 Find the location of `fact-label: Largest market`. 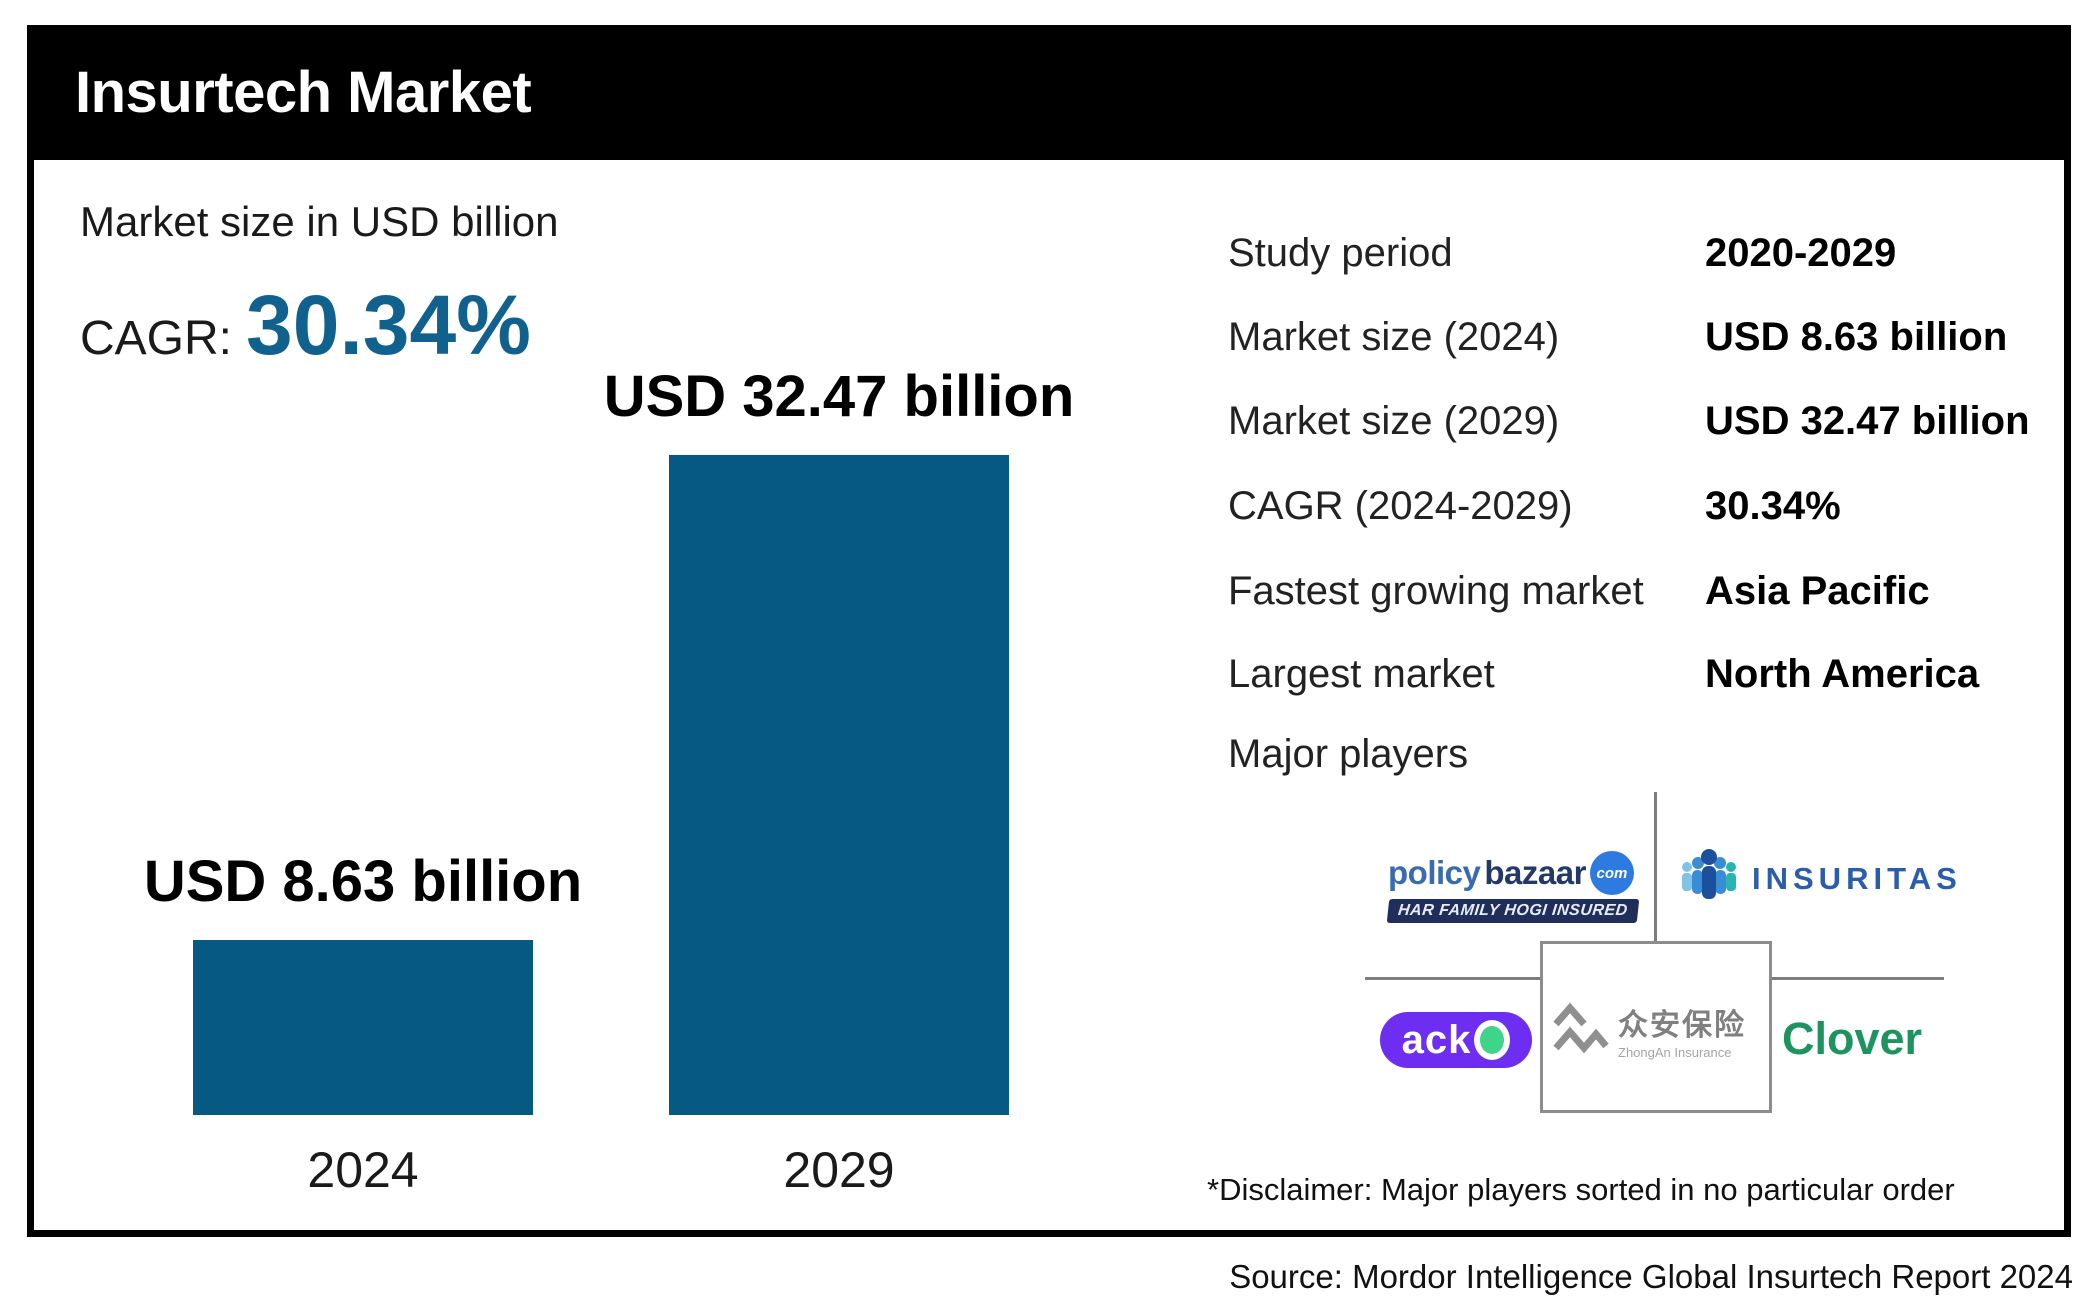

fact-label: Largest market is located at coordinates (1361, 674).